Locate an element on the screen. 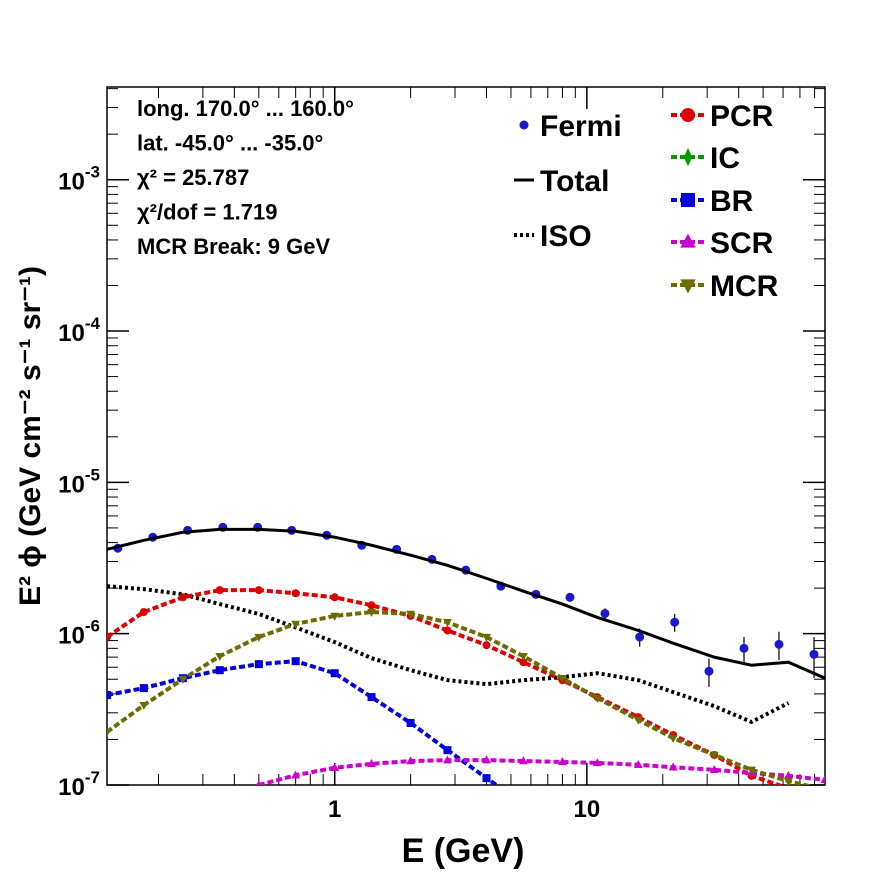  legend-entry: SCR is located at coordinates (722, 243).